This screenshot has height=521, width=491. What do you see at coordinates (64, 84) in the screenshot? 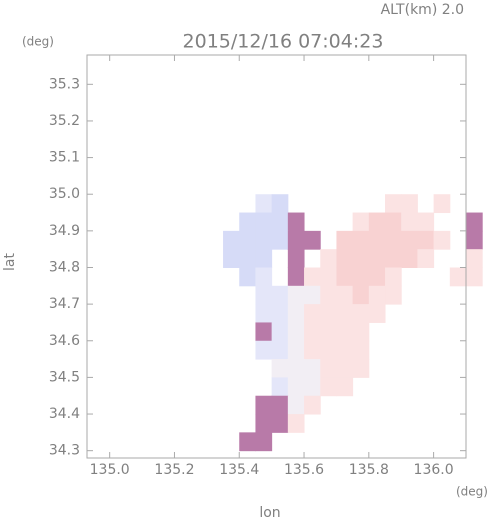
I see `y-tick-label: 35.3` at bounding box center [64, 84].